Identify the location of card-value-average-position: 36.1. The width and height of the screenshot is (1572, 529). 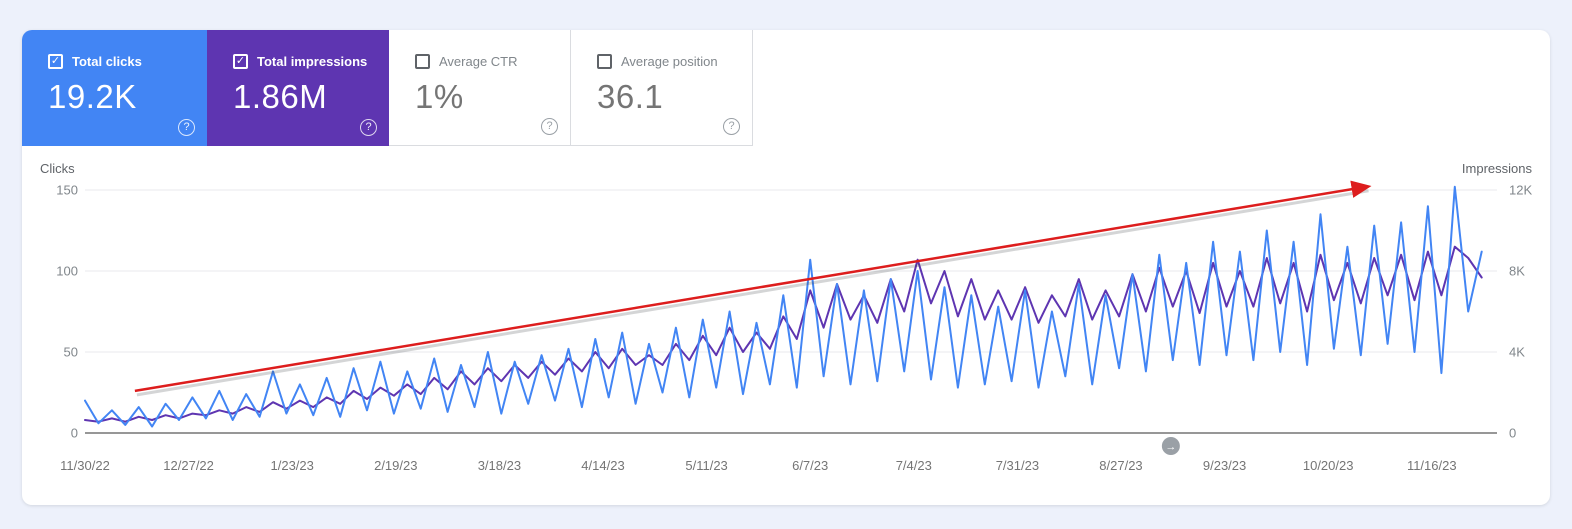
(630, 96).